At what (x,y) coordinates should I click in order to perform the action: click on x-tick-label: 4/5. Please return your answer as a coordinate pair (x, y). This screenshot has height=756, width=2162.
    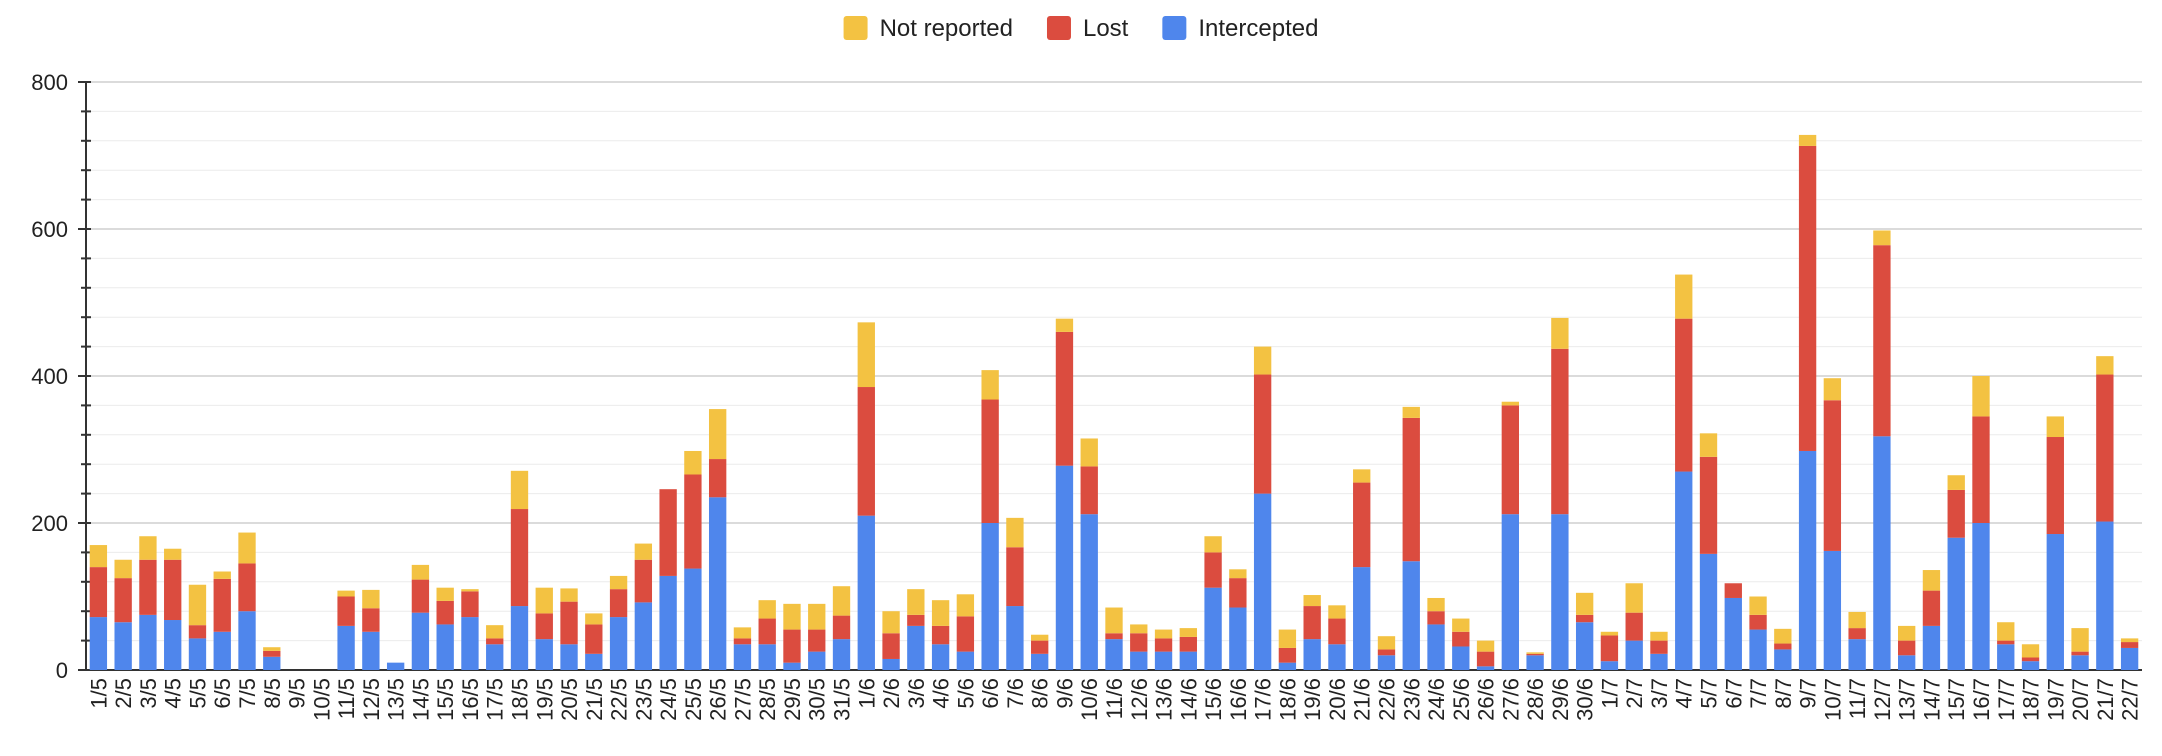
    Looking at the image, I should click on (173, 693).